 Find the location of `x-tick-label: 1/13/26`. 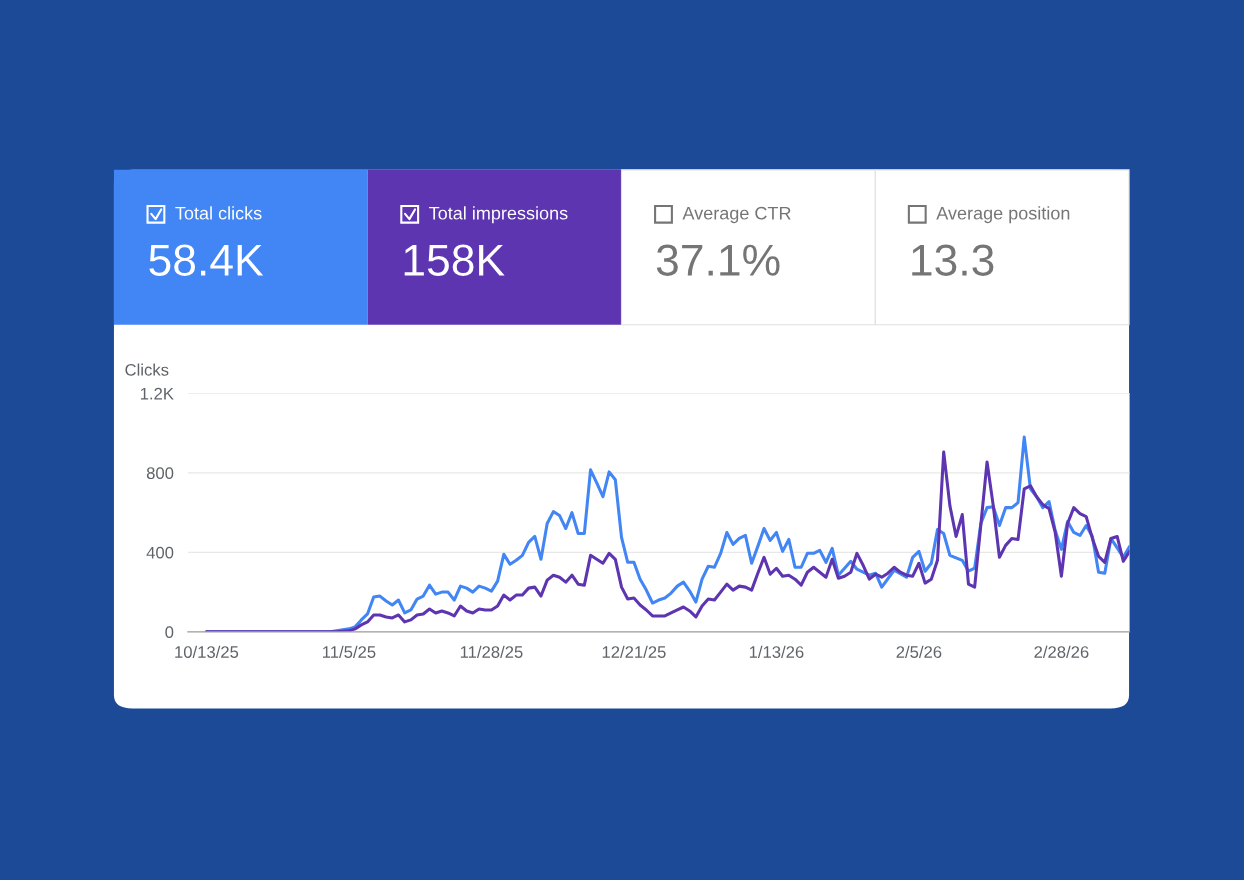

x-tick-label: 1/13/26 is located at coordinates (776, 651).